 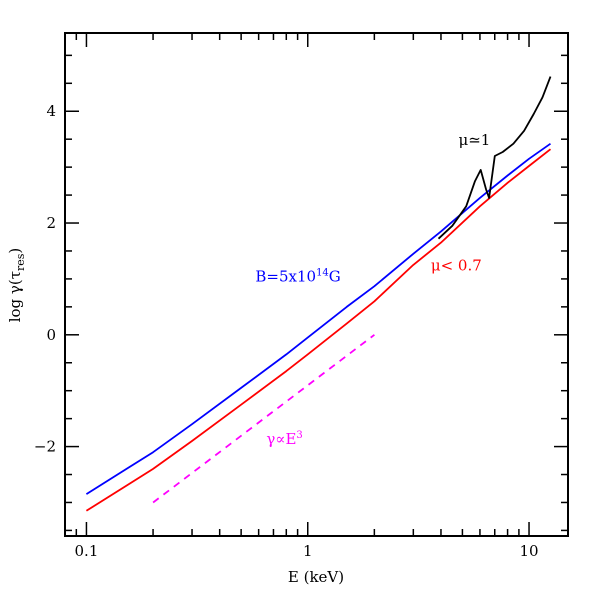 I want to click on x-tick-label: 1, so click(x=308, y=551).